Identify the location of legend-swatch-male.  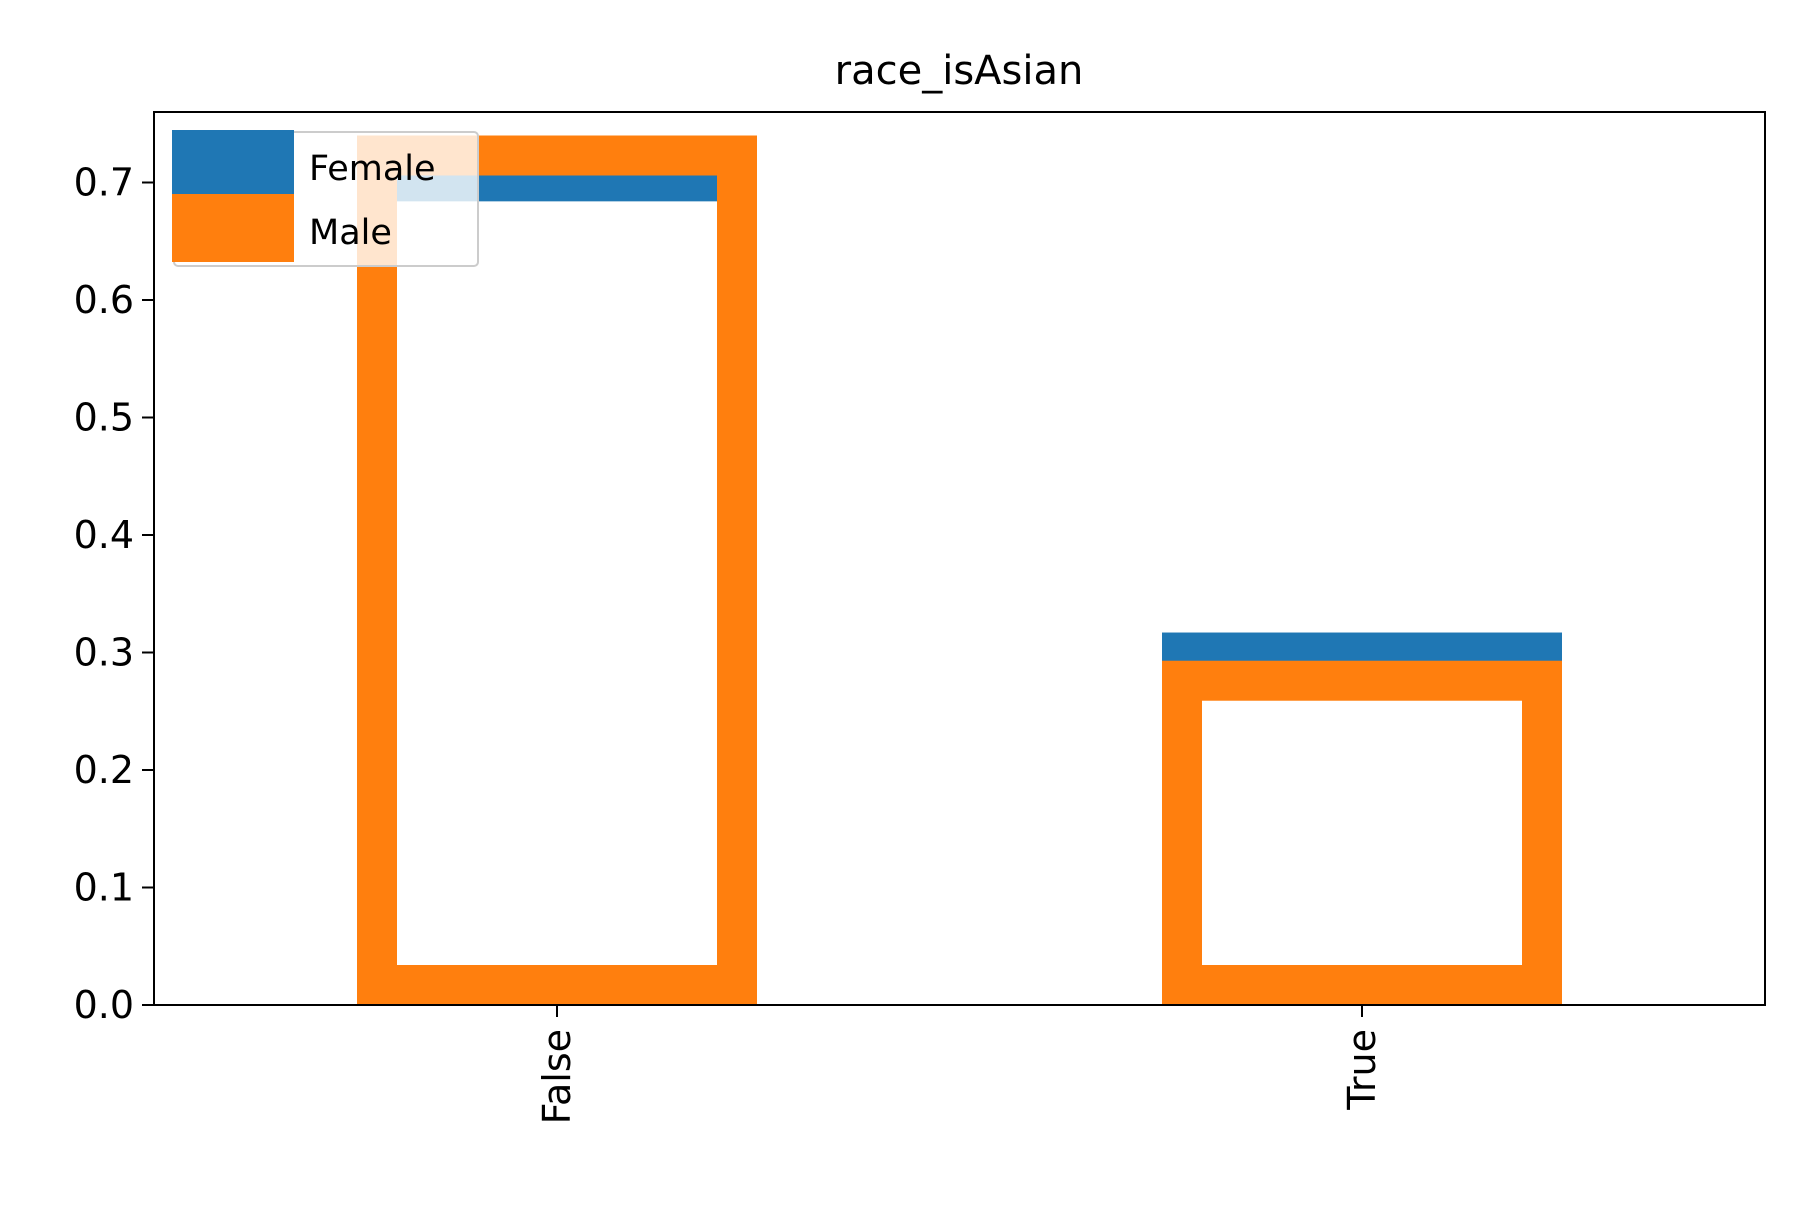
(233, 228).